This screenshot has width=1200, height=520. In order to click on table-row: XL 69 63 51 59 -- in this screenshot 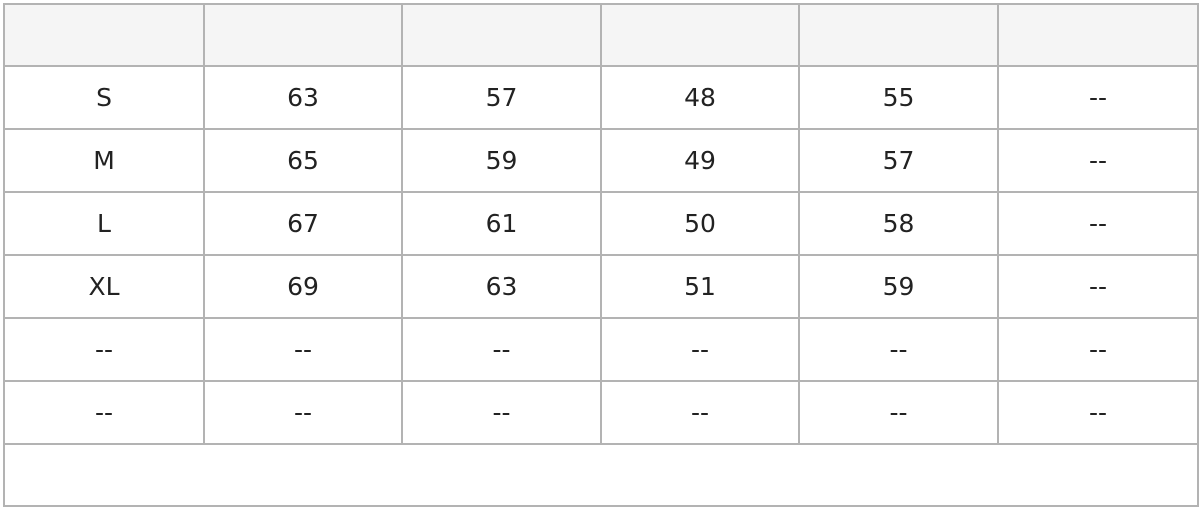, I will do `click(601, 286)`.